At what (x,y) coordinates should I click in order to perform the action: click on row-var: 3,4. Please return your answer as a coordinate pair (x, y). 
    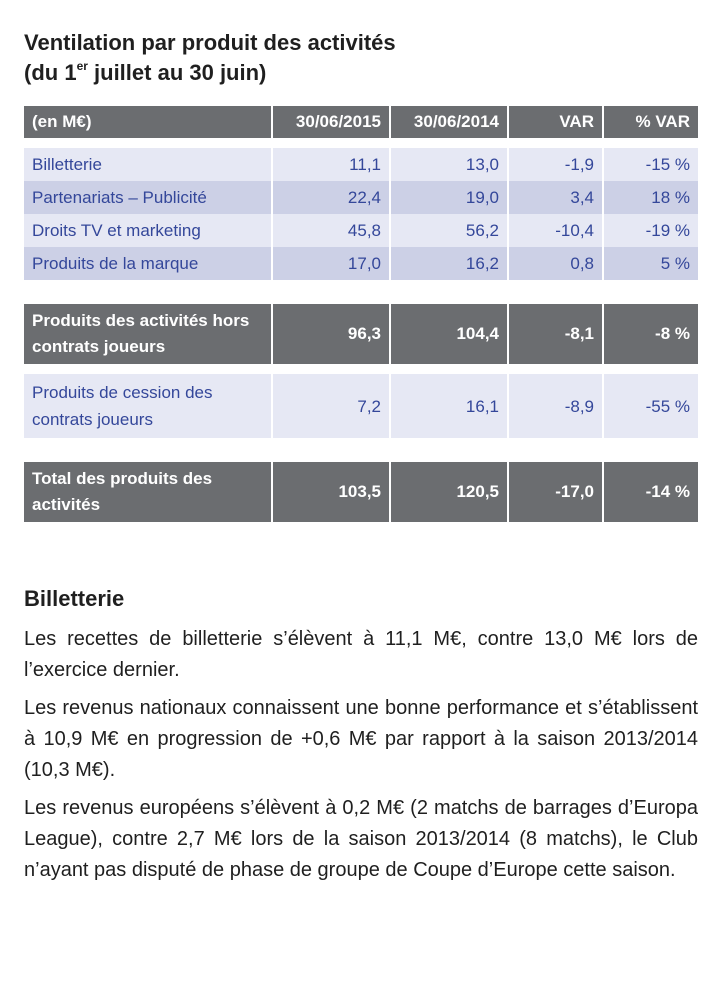
    Looking at the image, I should click on (556, 197).